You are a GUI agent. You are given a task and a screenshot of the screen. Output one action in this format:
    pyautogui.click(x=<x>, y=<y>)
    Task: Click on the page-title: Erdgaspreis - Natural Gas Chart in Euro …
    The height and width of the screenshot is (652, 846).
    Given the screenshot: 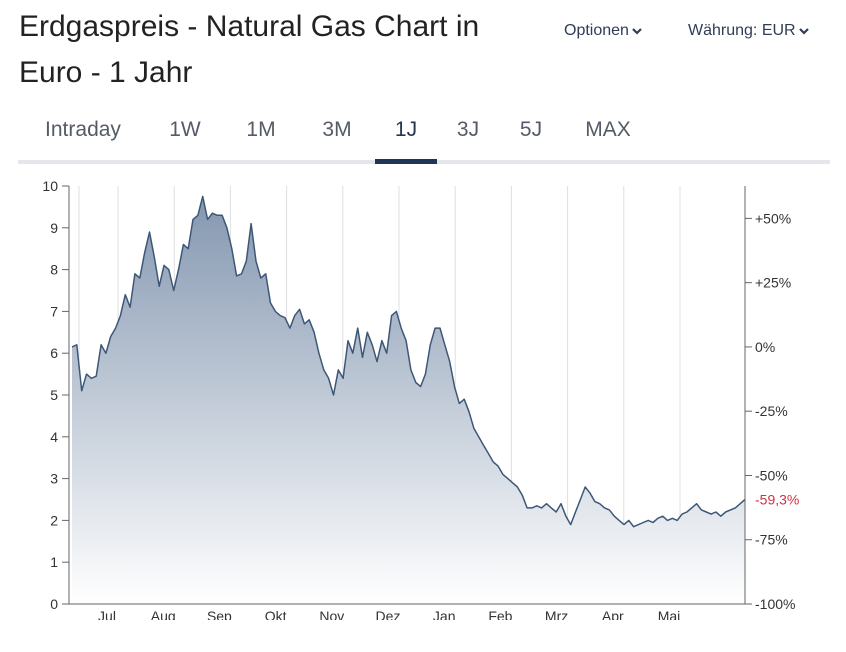 What is the action you would take?
    pyautogui.click(x=249, y=49)
    